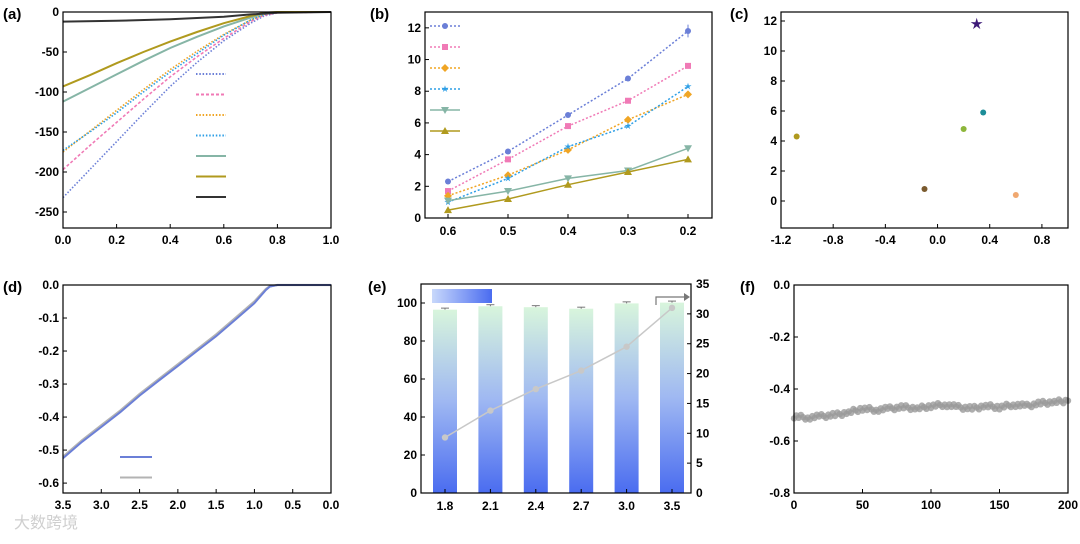 Image resolution: width=1080 pixels, height=544 pixels. Describe the element at coordinates (781, 240) in the screenshot. I see `x-tick-label: -1.2` at that location.